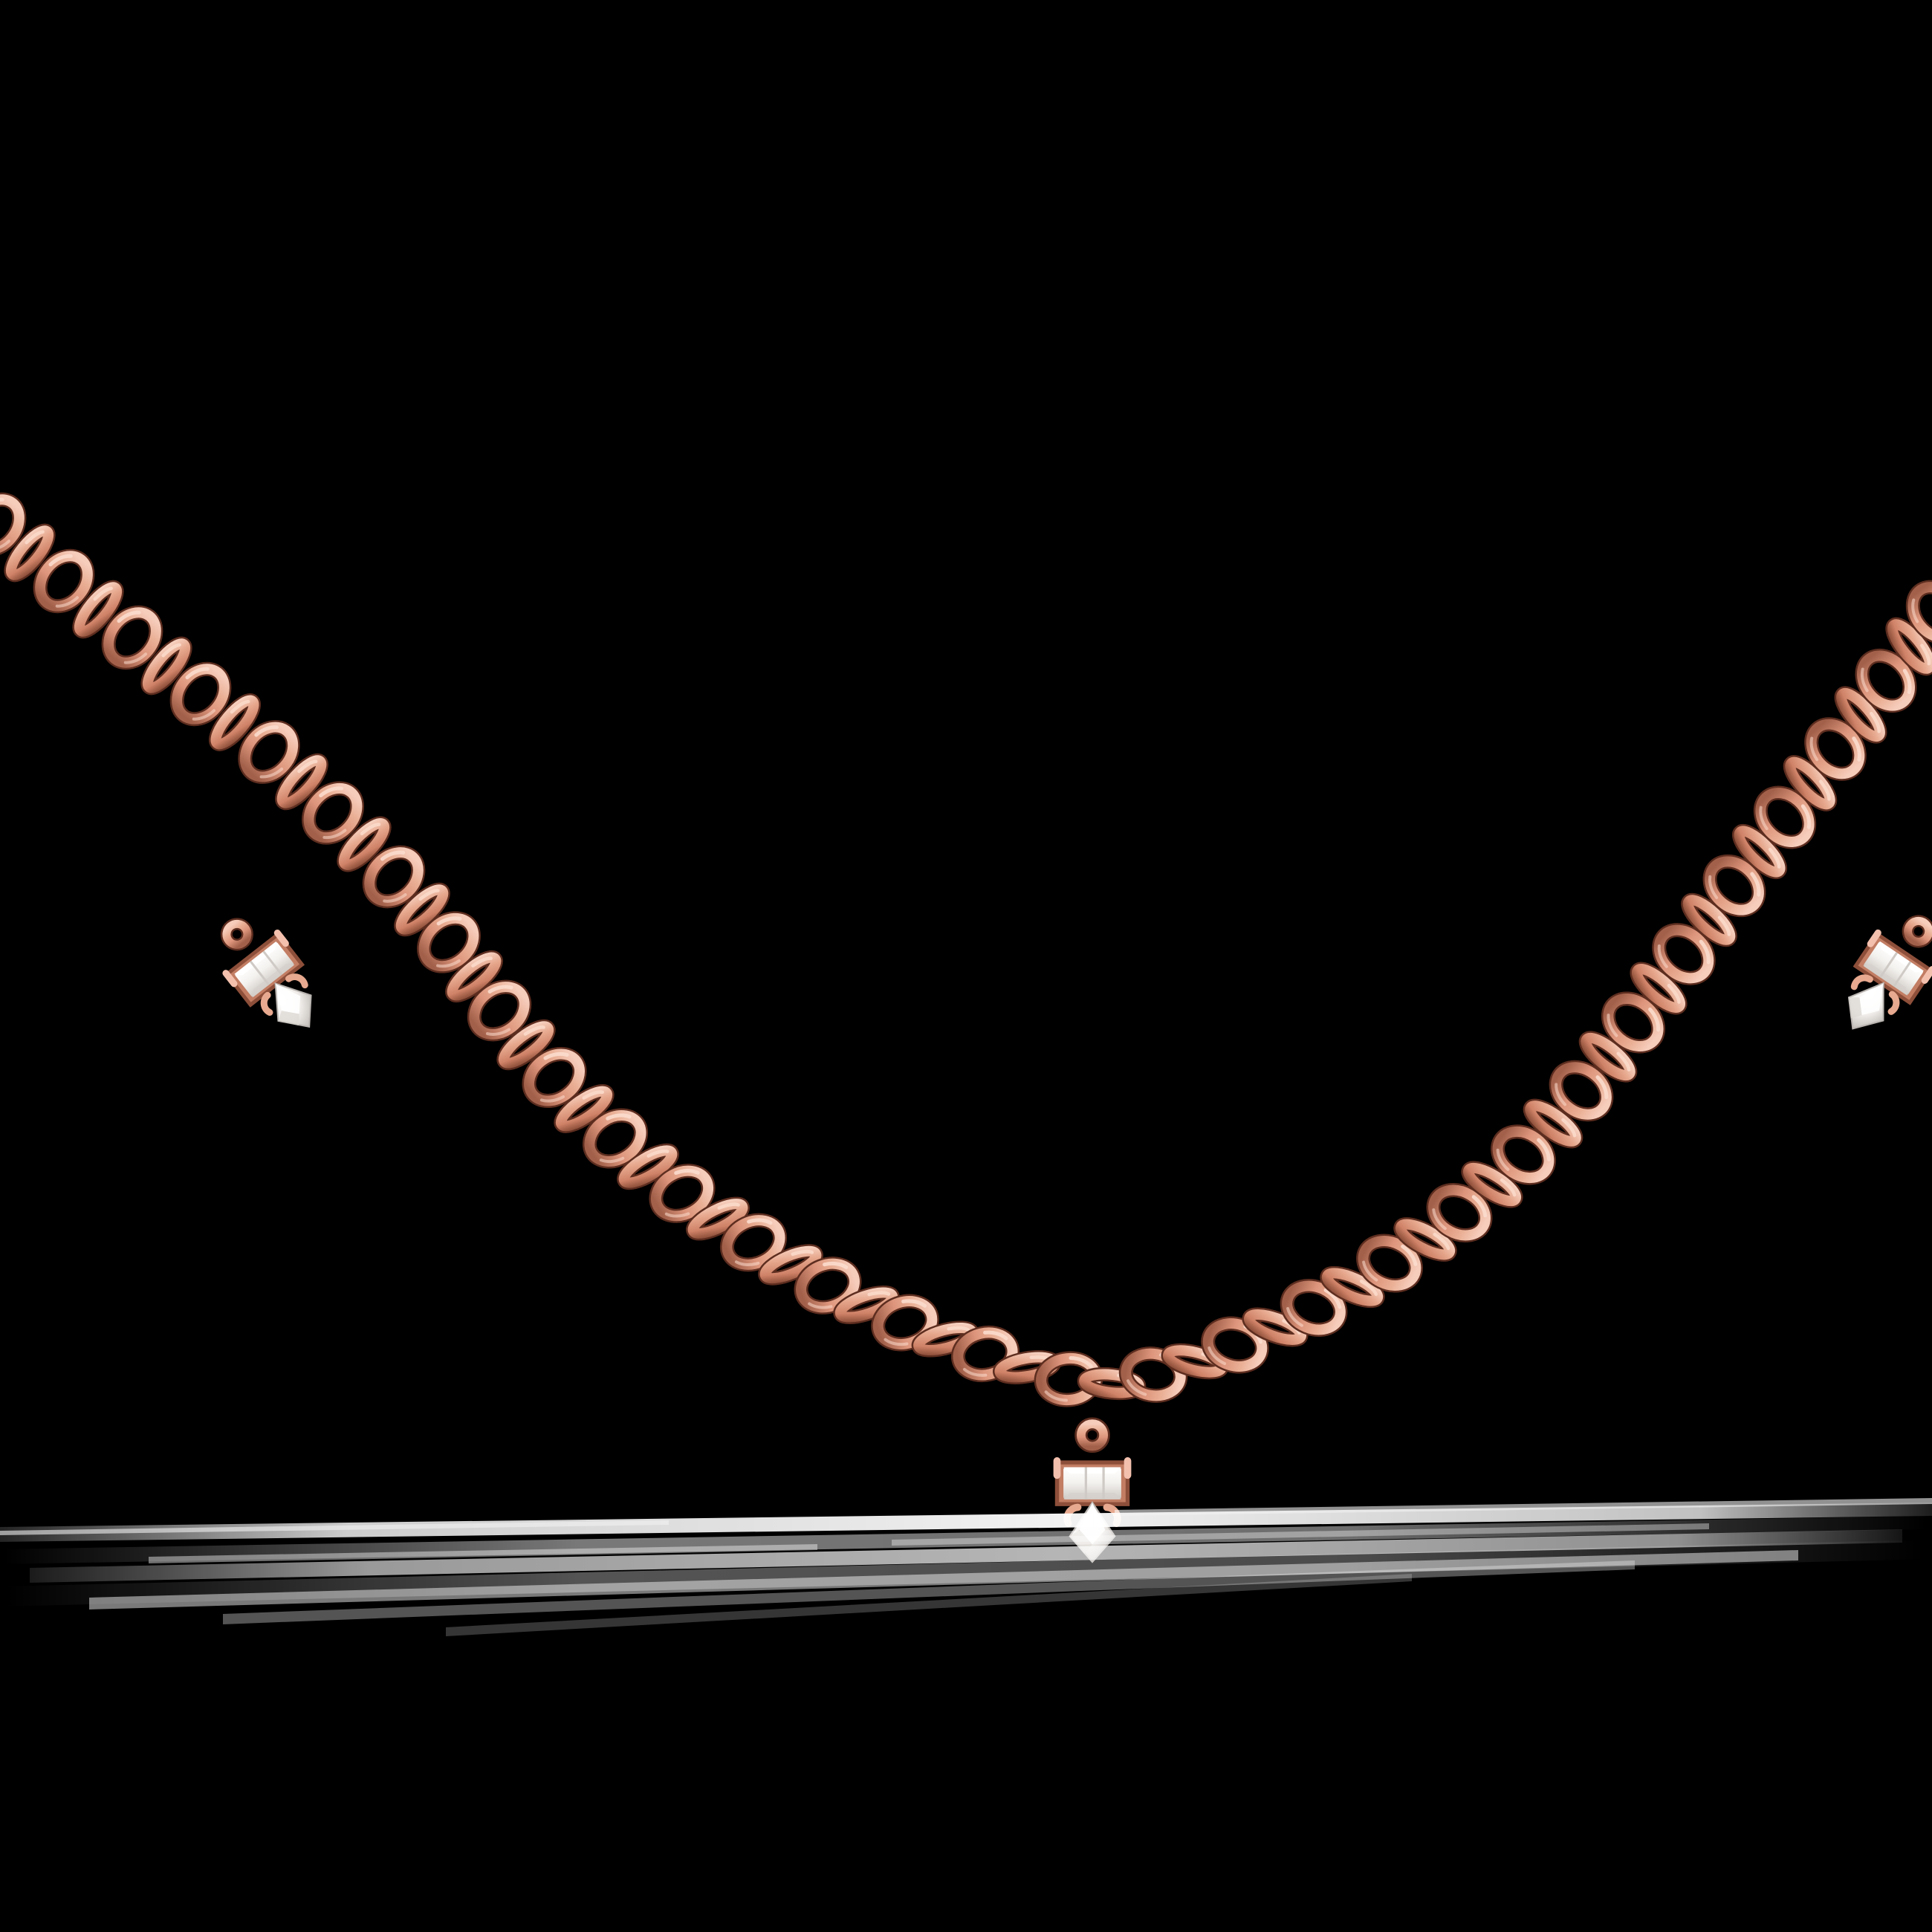 The width and height of the screenshot is (1932, 1932). What do you see at coordinates (966, 1567) in the screenshot?
I see `surface-streak-band` at bounding box center [966, 1567].